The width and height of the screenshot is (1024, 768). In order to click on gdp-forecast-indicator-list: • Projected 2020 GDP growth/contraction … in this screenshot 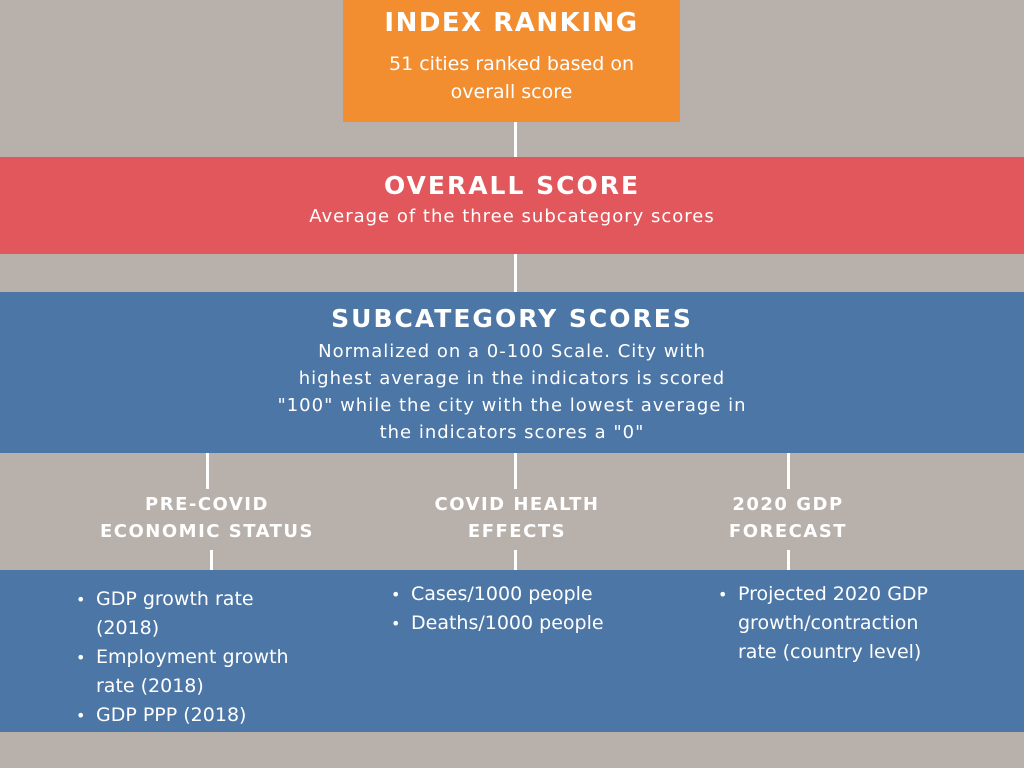, I will do `click(861, 623)`.